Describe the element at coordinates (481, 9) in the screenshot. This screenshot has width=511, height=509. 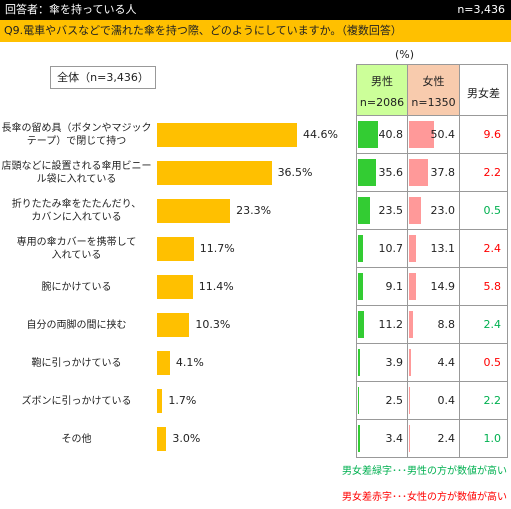
I see `total-n-label: n=3,436` at that location.